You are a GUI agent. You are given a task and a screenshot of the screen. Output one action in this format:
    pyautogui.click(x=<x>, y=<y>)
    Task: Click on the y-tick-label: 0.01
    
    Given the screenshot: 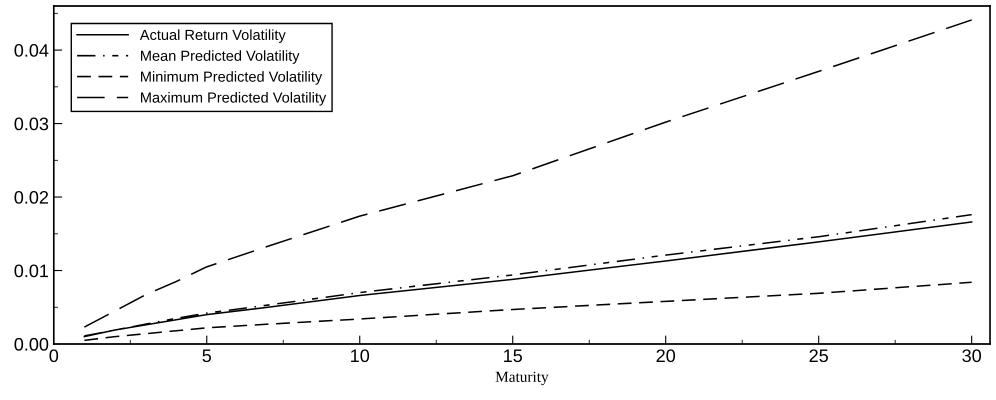 What is the action you would take?
    pyautogui.click(x=31, y=271)
    